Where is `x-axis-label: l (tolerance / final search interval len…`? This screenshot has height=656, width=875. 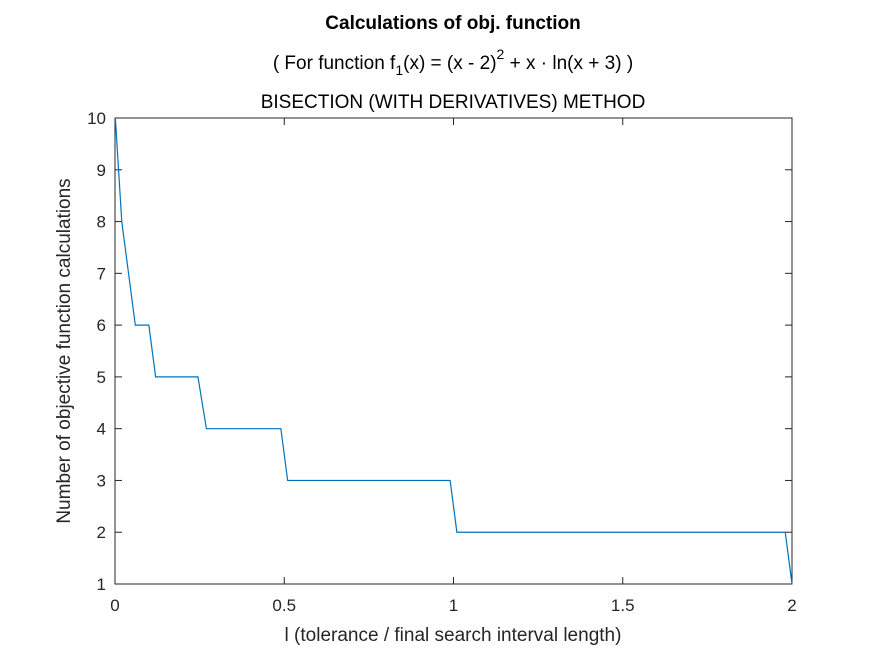 x-axis-label: l (tolerance / final search interval len… is located at coordinates (453, 635).